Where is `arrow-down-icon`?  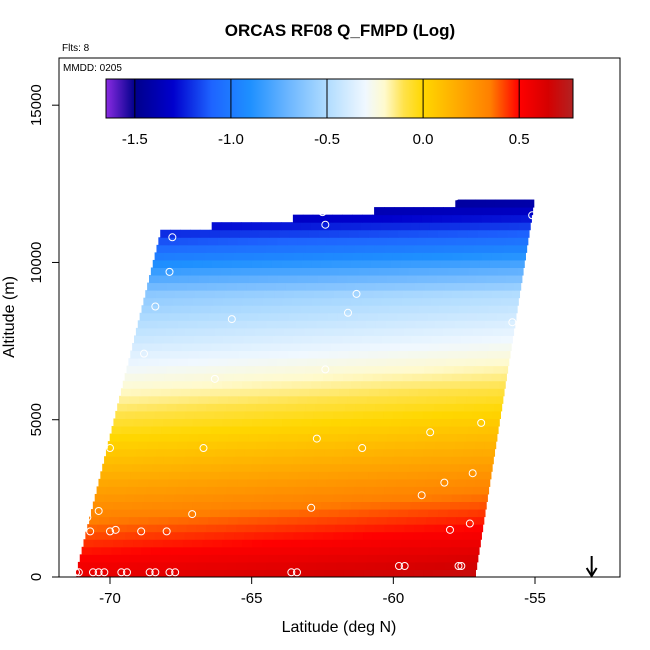
arrow-down-icon is located at coordinates (591, 567).